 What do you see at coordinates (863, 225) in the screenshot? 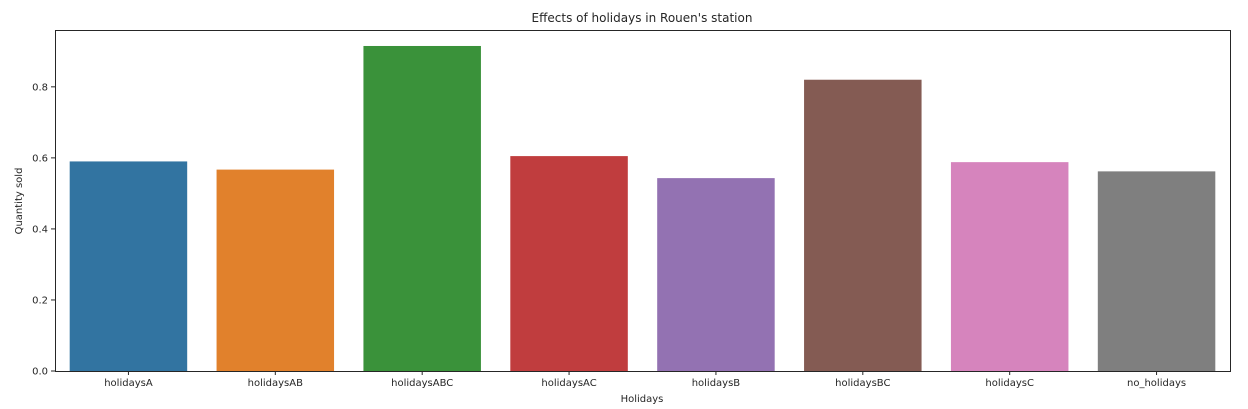
I see `bar-holidaysBC` at bounding box center [863, 225].